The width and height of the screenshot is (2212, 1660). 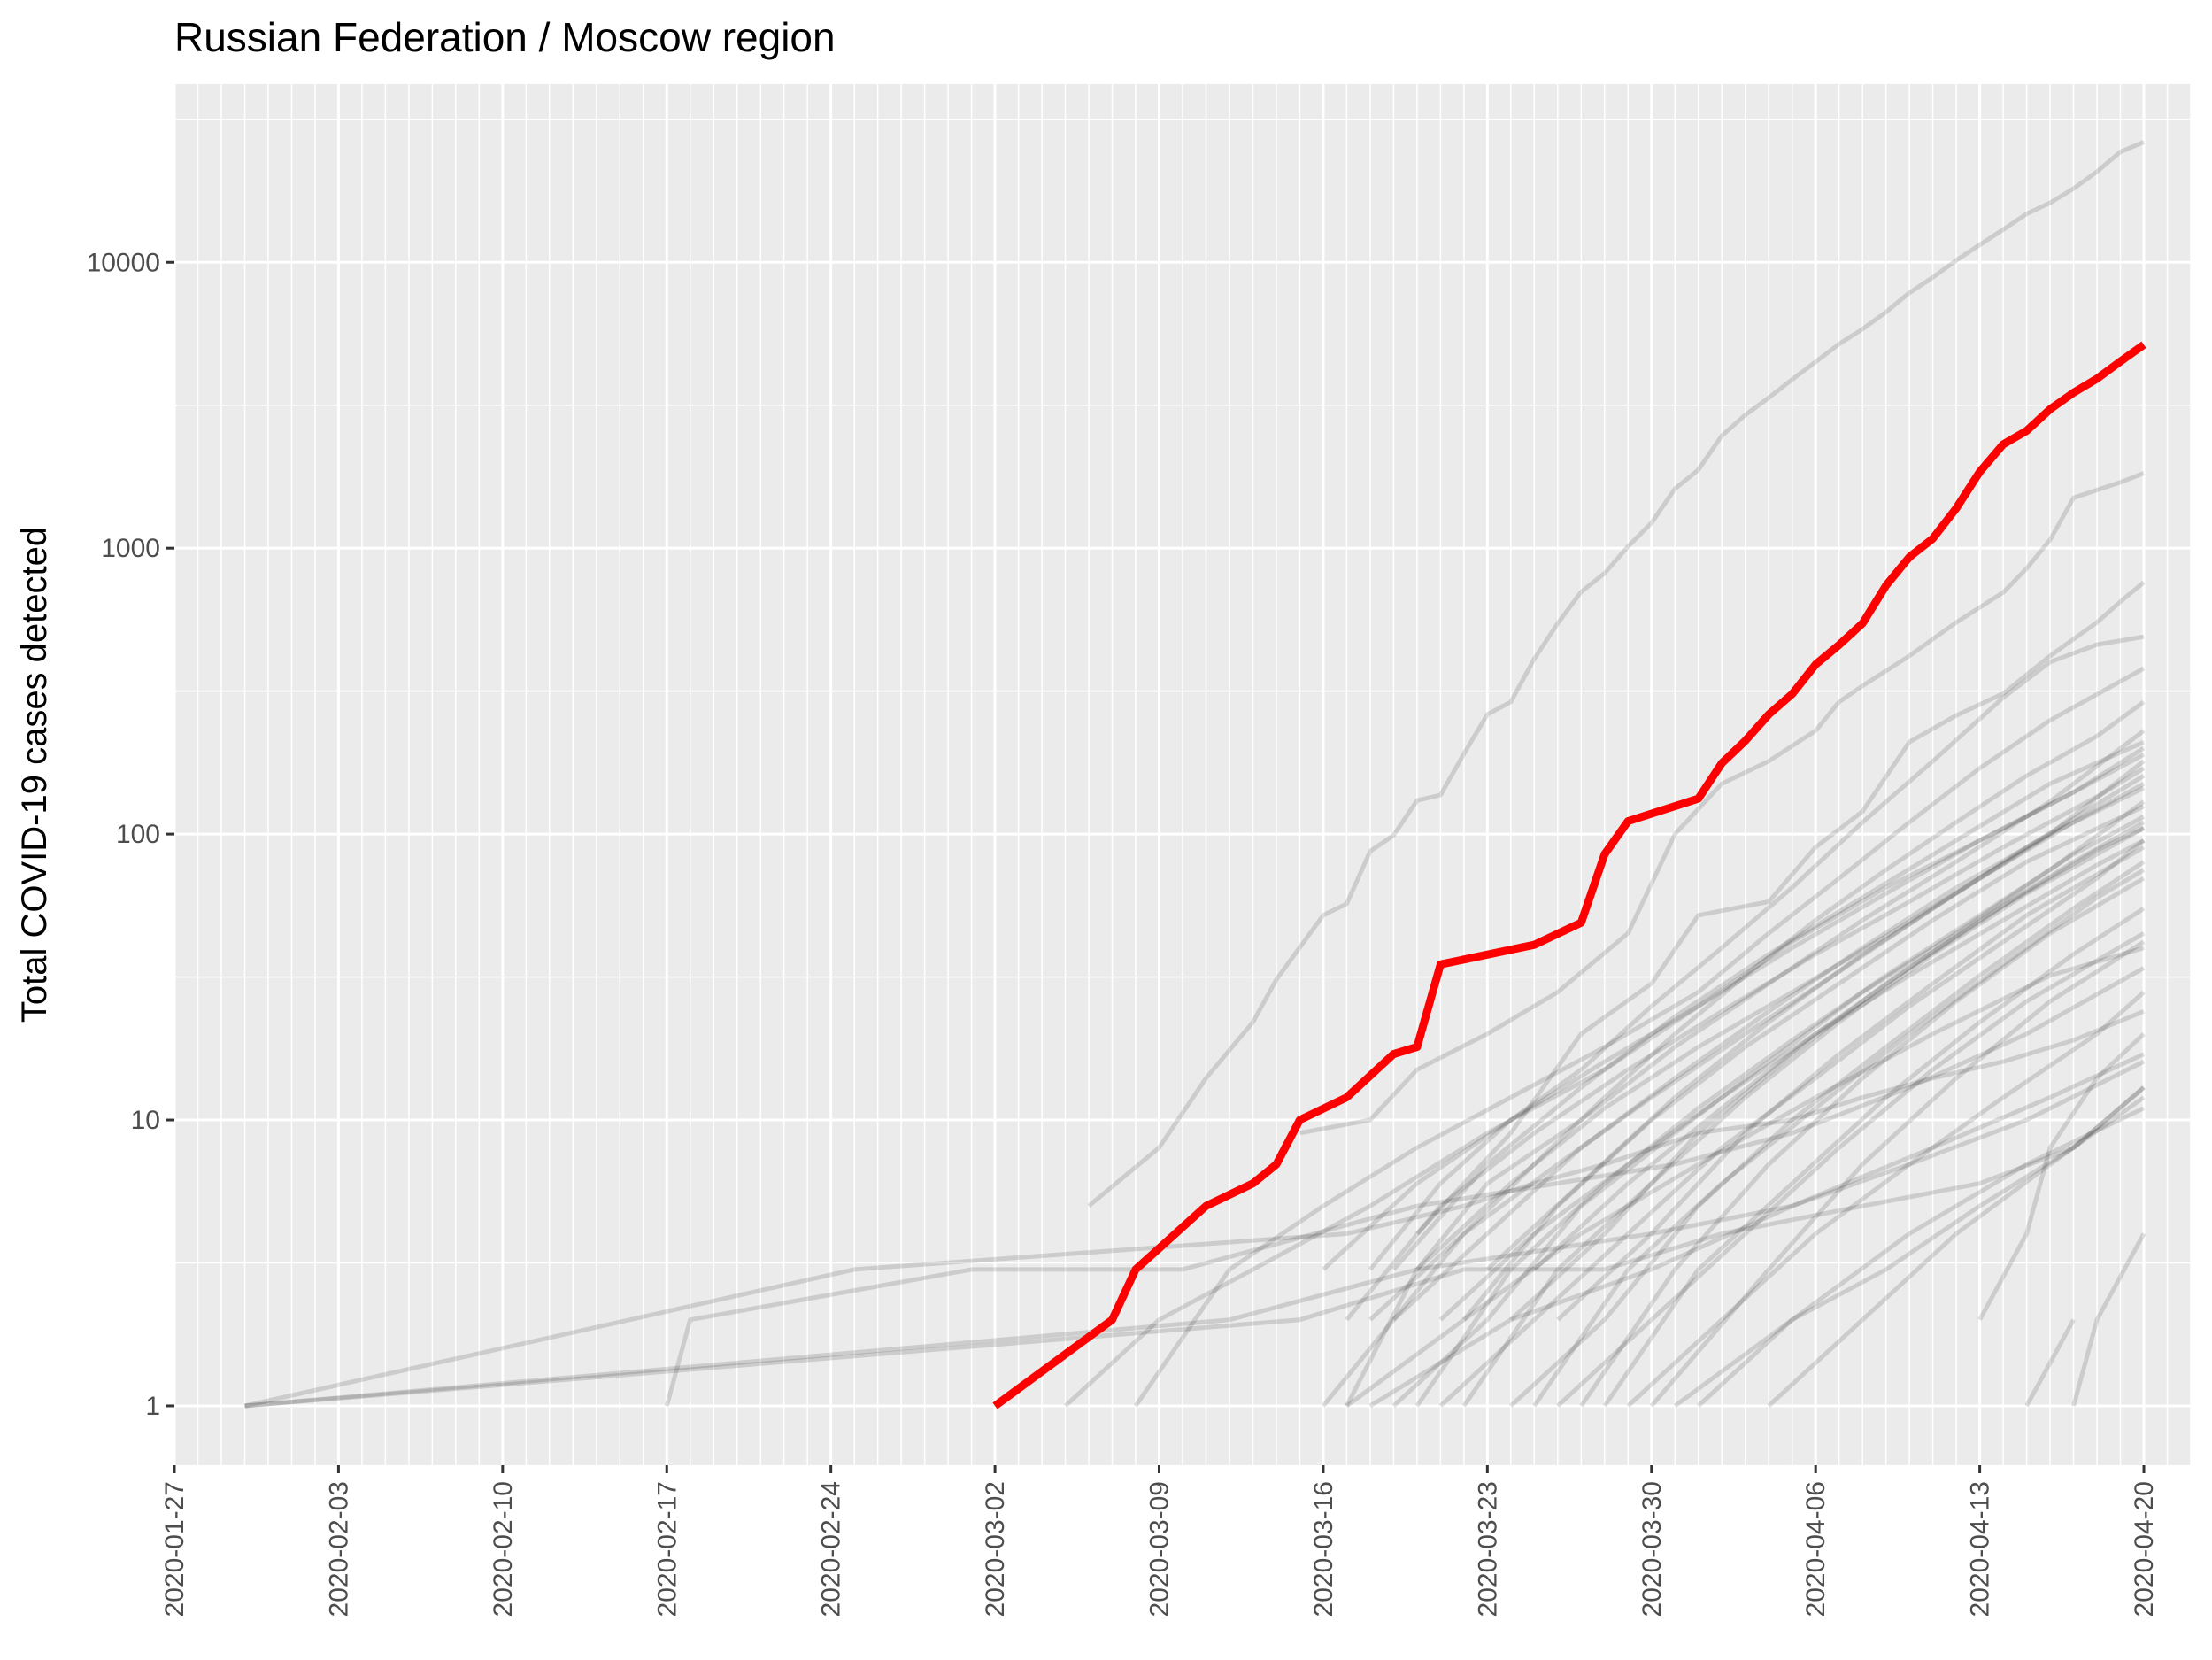 I want to click on x-tick-label: 2020-03-30, so click(x=1652, y=1549).